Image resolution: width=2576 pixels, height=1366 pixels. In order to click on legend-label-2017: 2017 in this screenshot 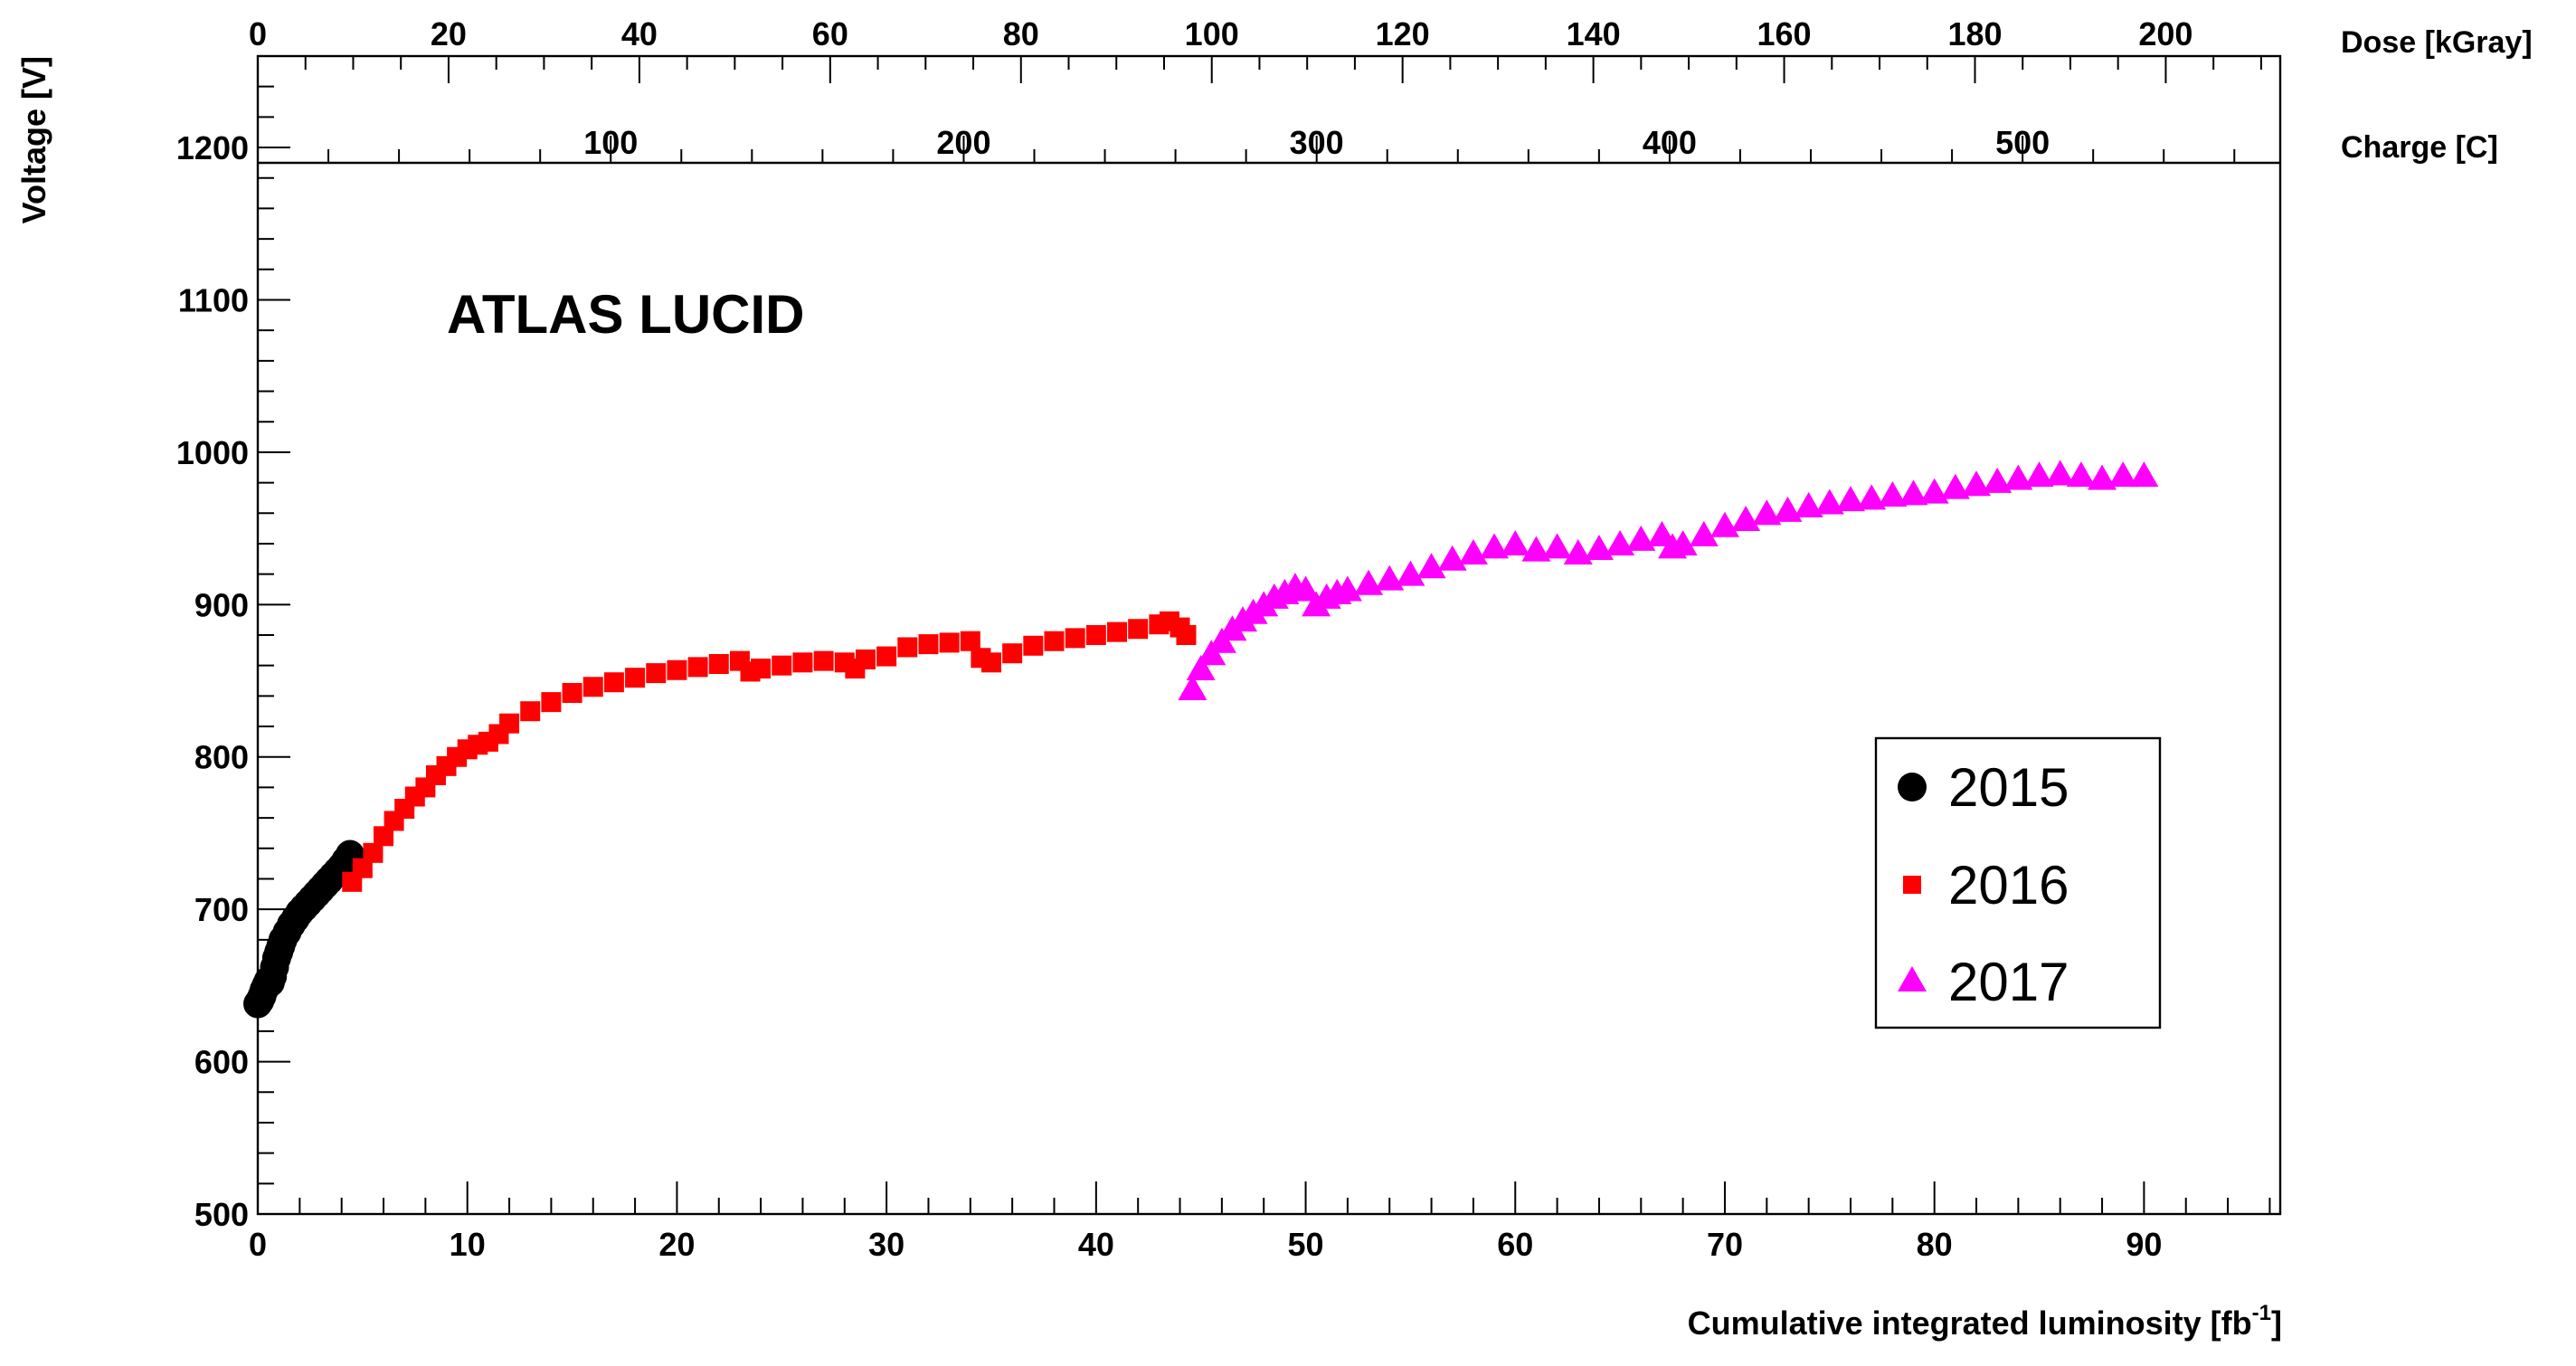, I will do `click(2008, 982)`.